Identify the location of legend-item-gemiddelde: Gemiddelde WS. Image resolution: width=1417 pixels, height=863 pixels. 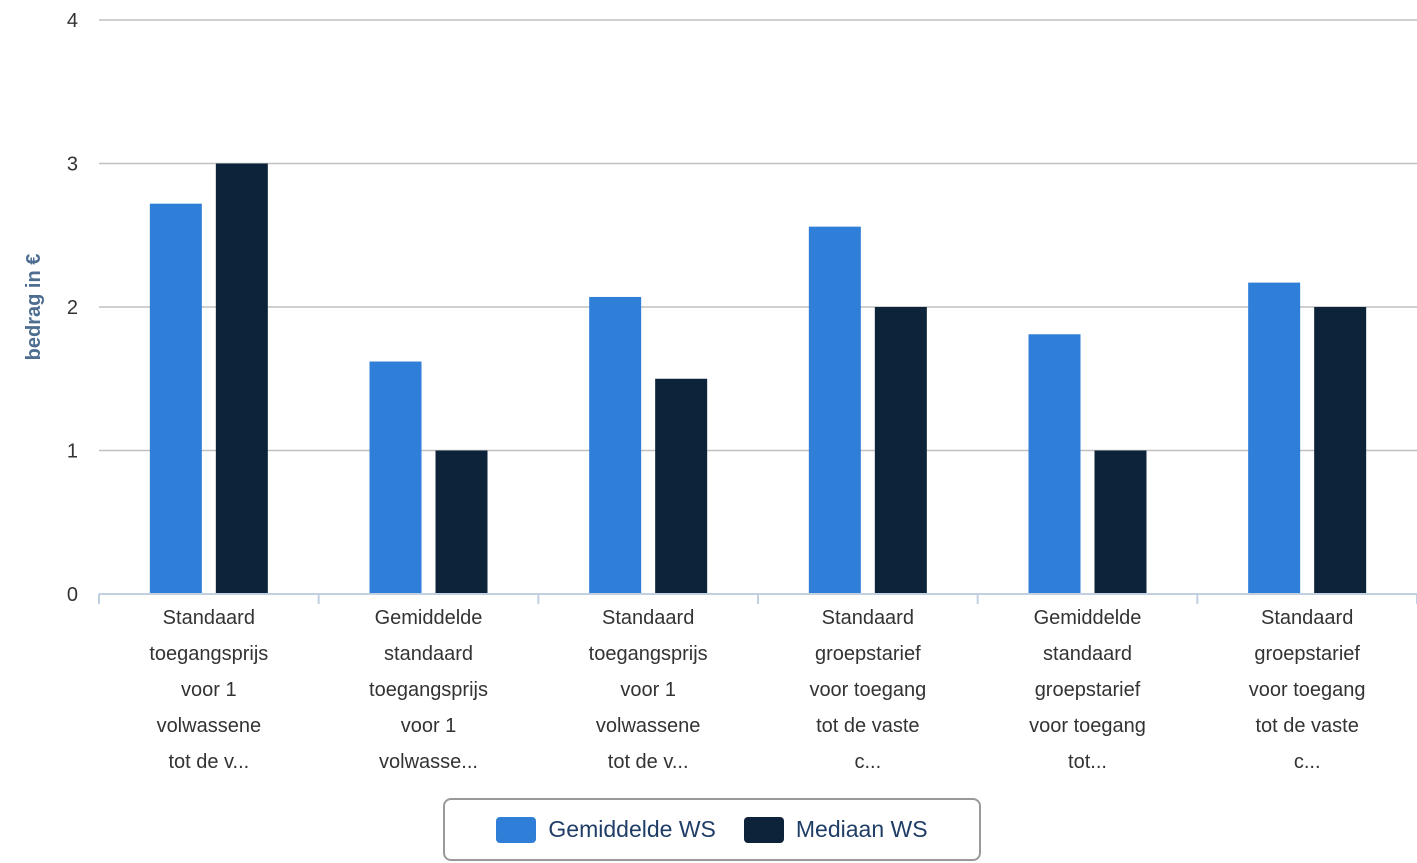
(606, 829).